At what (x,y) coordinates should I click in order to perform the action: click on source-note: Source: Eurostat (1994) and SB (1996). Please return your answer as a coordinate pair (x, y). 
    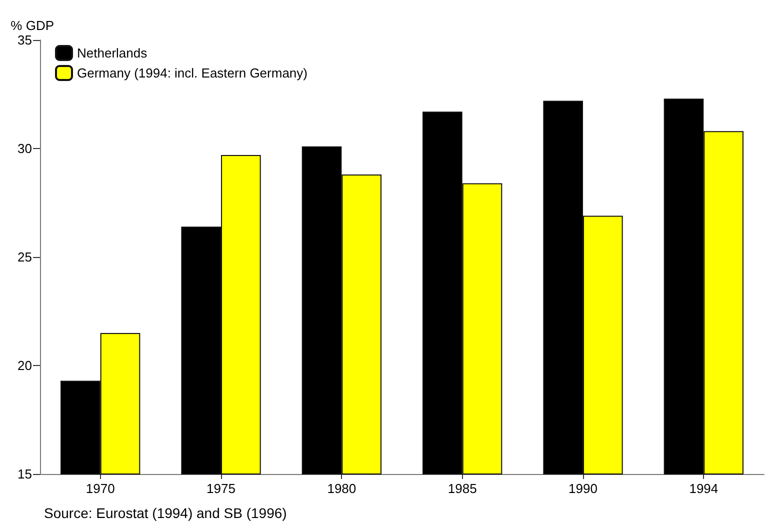
    Looking at the image, I should click on (165, 513).